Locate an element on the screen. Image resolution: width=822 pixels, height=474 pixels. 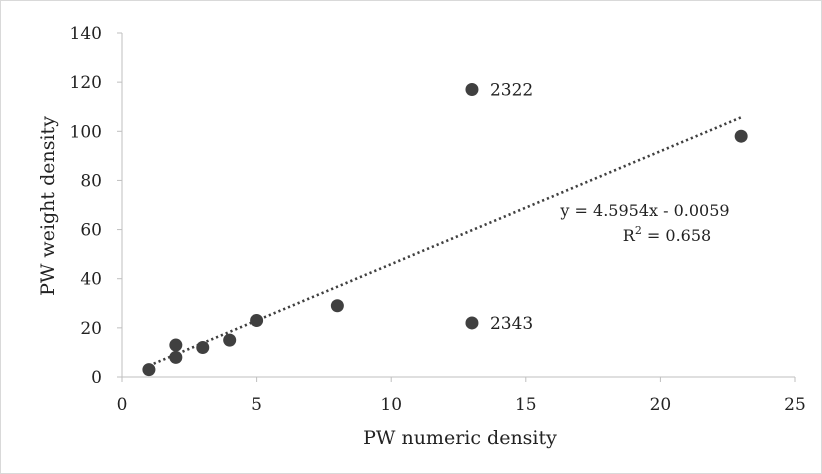
point-labels: 2322 2343 is located at coordinates (511, 207).